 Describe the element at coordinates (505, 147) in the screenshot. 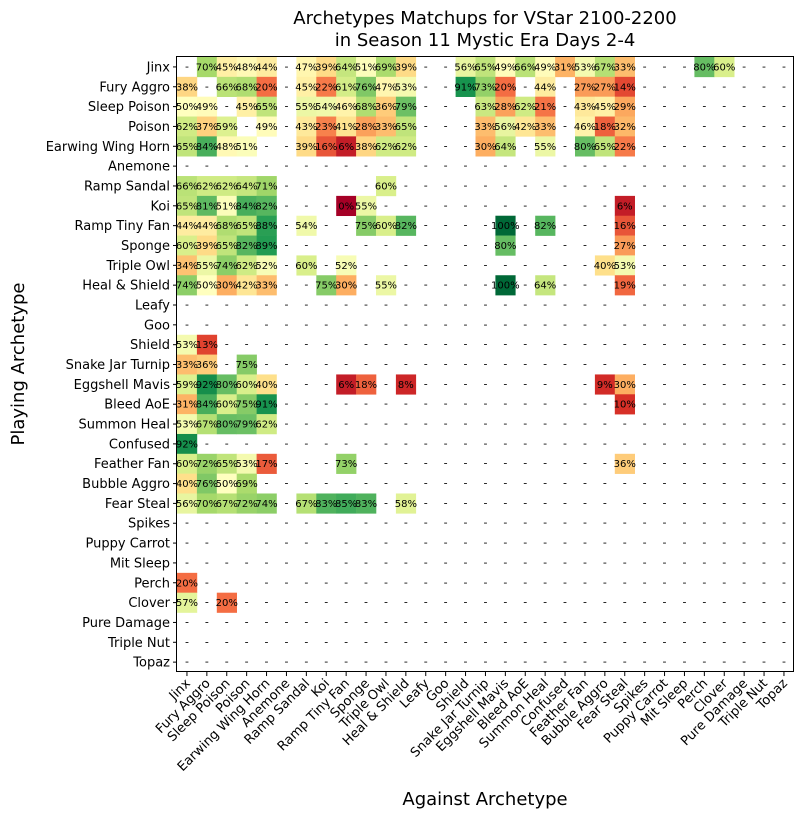

I see `heatmap-value-label: 64%` at that location.